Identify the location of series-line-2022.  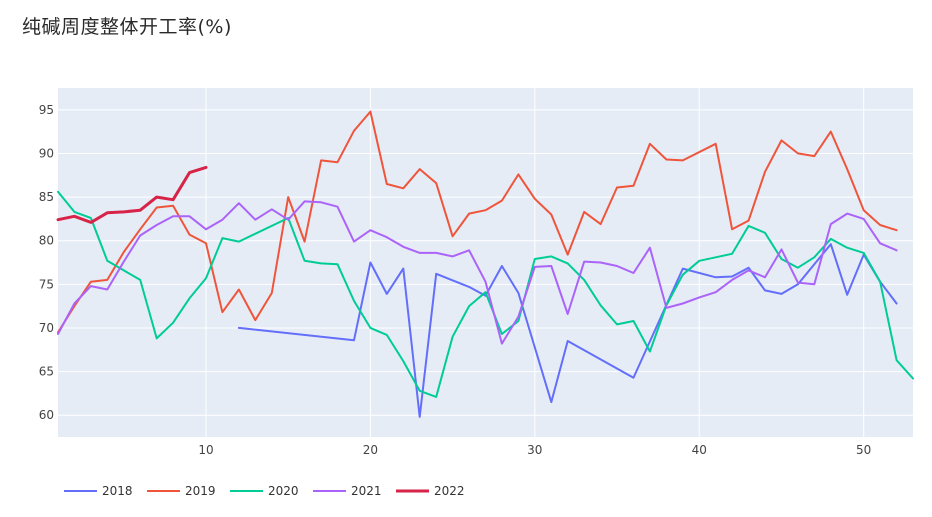
(132, 194).